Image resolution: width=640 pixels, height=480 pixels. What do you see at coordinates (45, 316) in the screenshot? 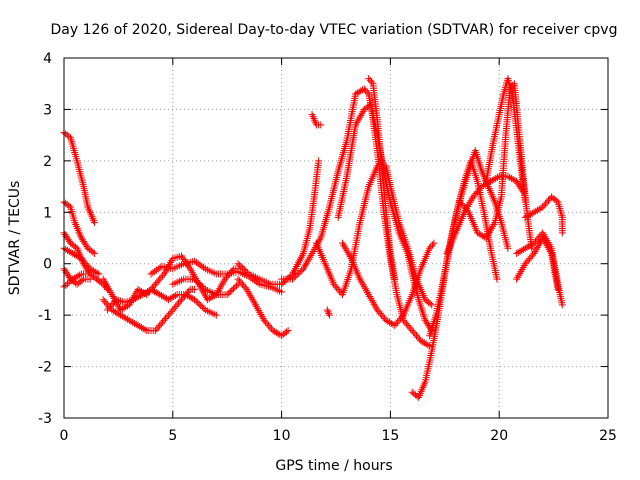
I see `y-tick-label: -1` at bounding box center [45, 316].